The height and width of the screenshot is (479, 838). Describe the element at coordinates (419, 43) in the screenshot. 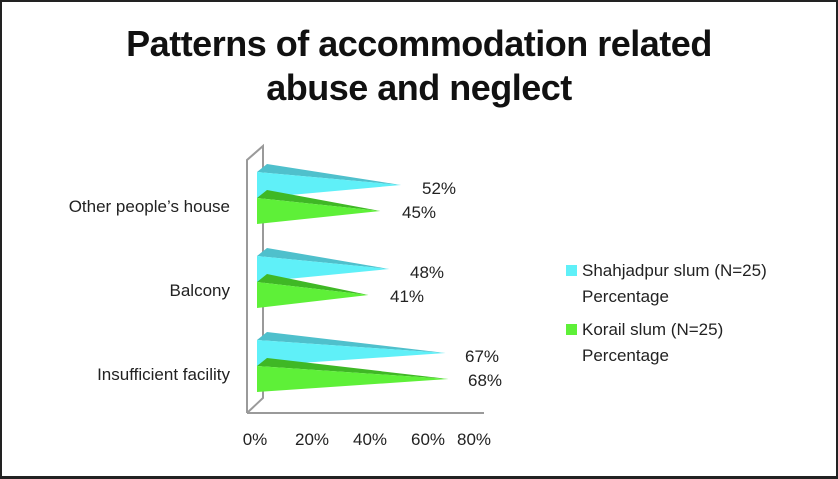

I see `chart-title-line-1: Patterns of accommodation related` at that location.